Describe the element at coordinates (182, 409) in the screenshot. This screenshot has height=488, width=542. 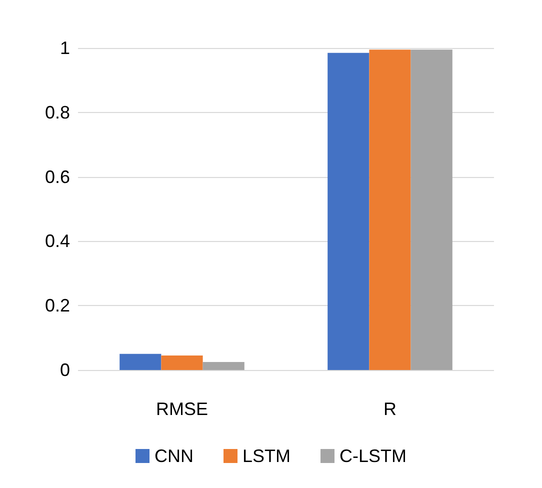
I see `x-tick-label: RMSE` at that location.